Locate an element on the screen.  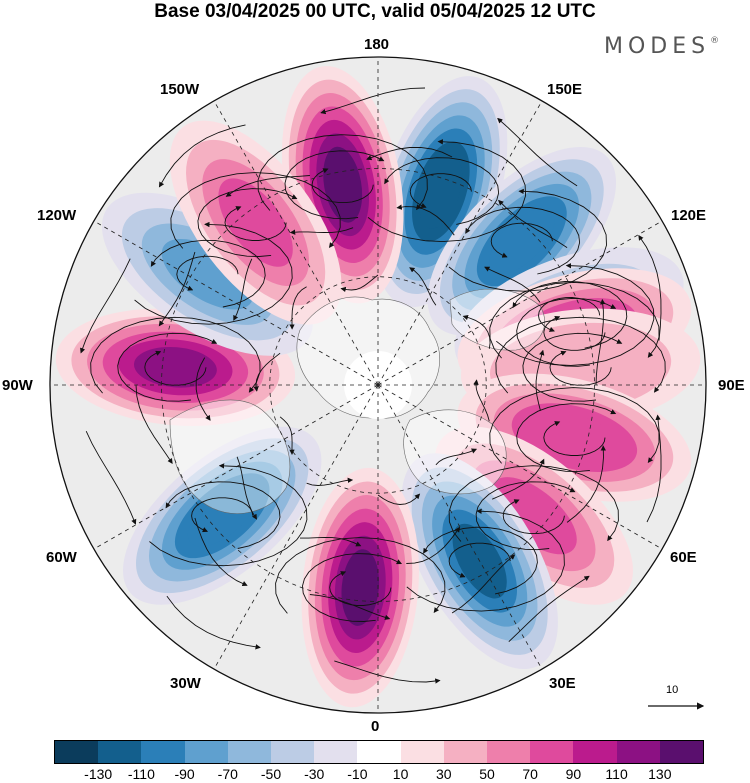
lon-label-180: 180 is located at coordinates (377, 44).